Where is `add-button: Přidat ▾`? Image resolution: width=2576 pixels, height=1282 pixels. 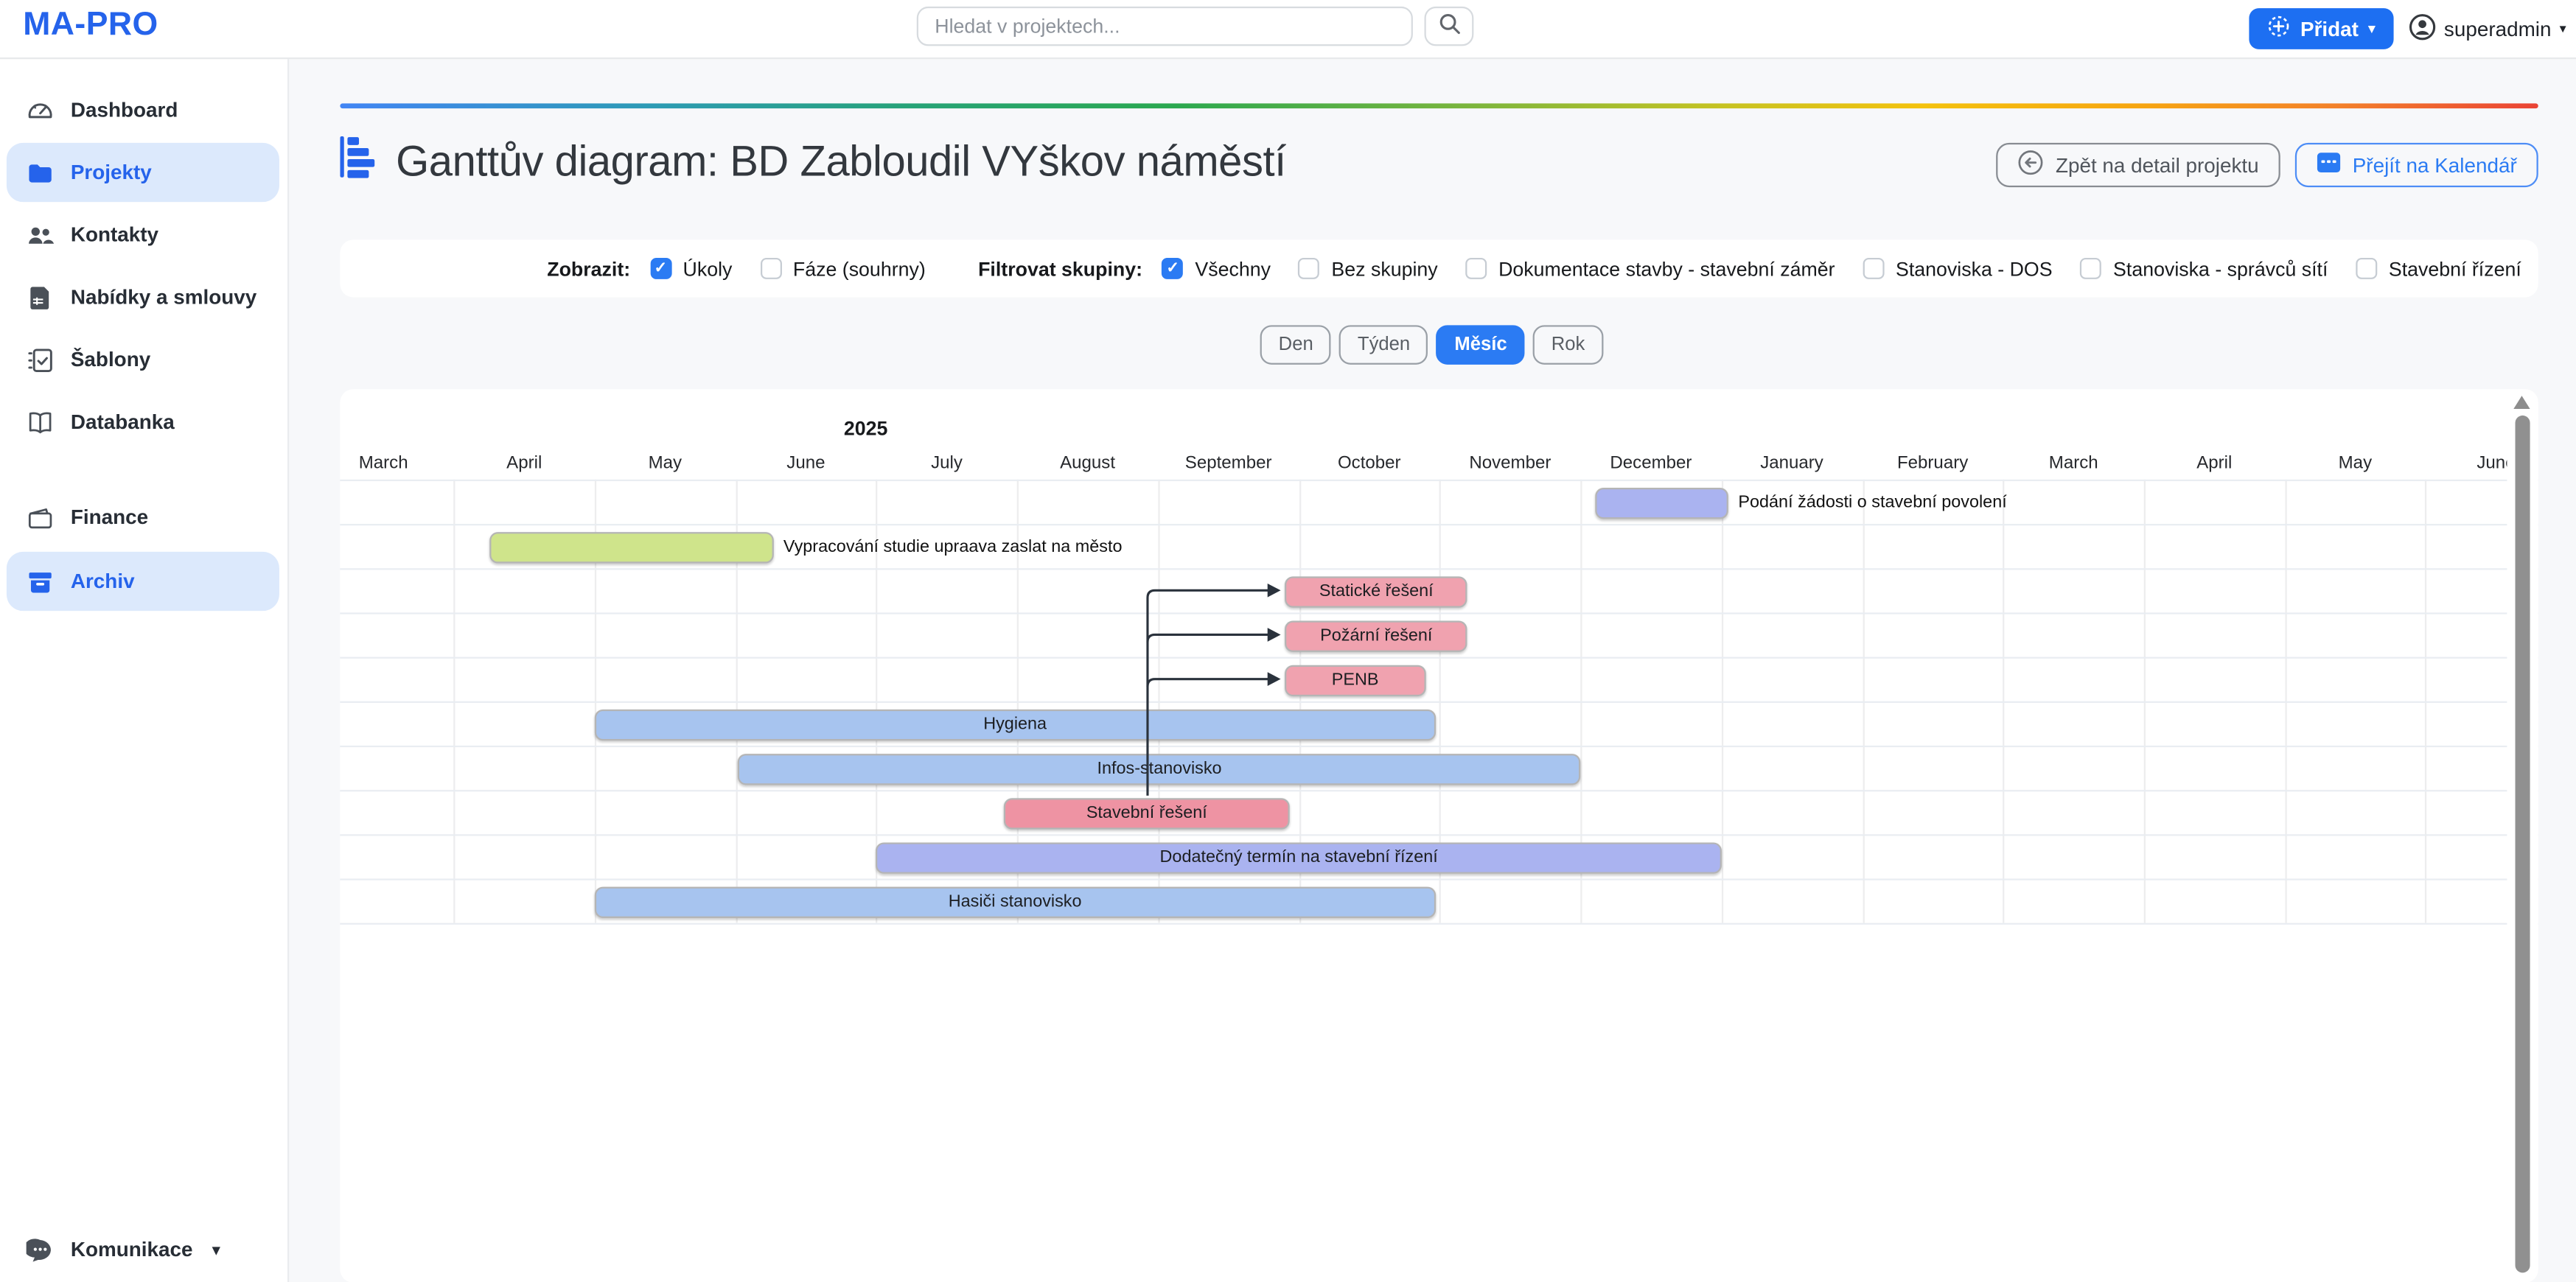
add-button: Přidat ▾ is located at coordinates (2321, 28).